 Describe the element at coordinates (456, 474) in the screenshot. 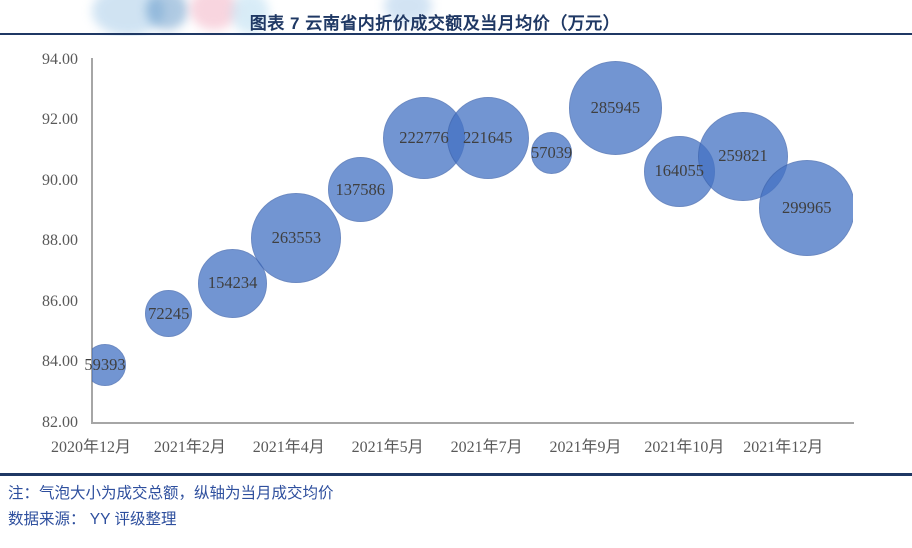

I see `footer-divider` at that location.